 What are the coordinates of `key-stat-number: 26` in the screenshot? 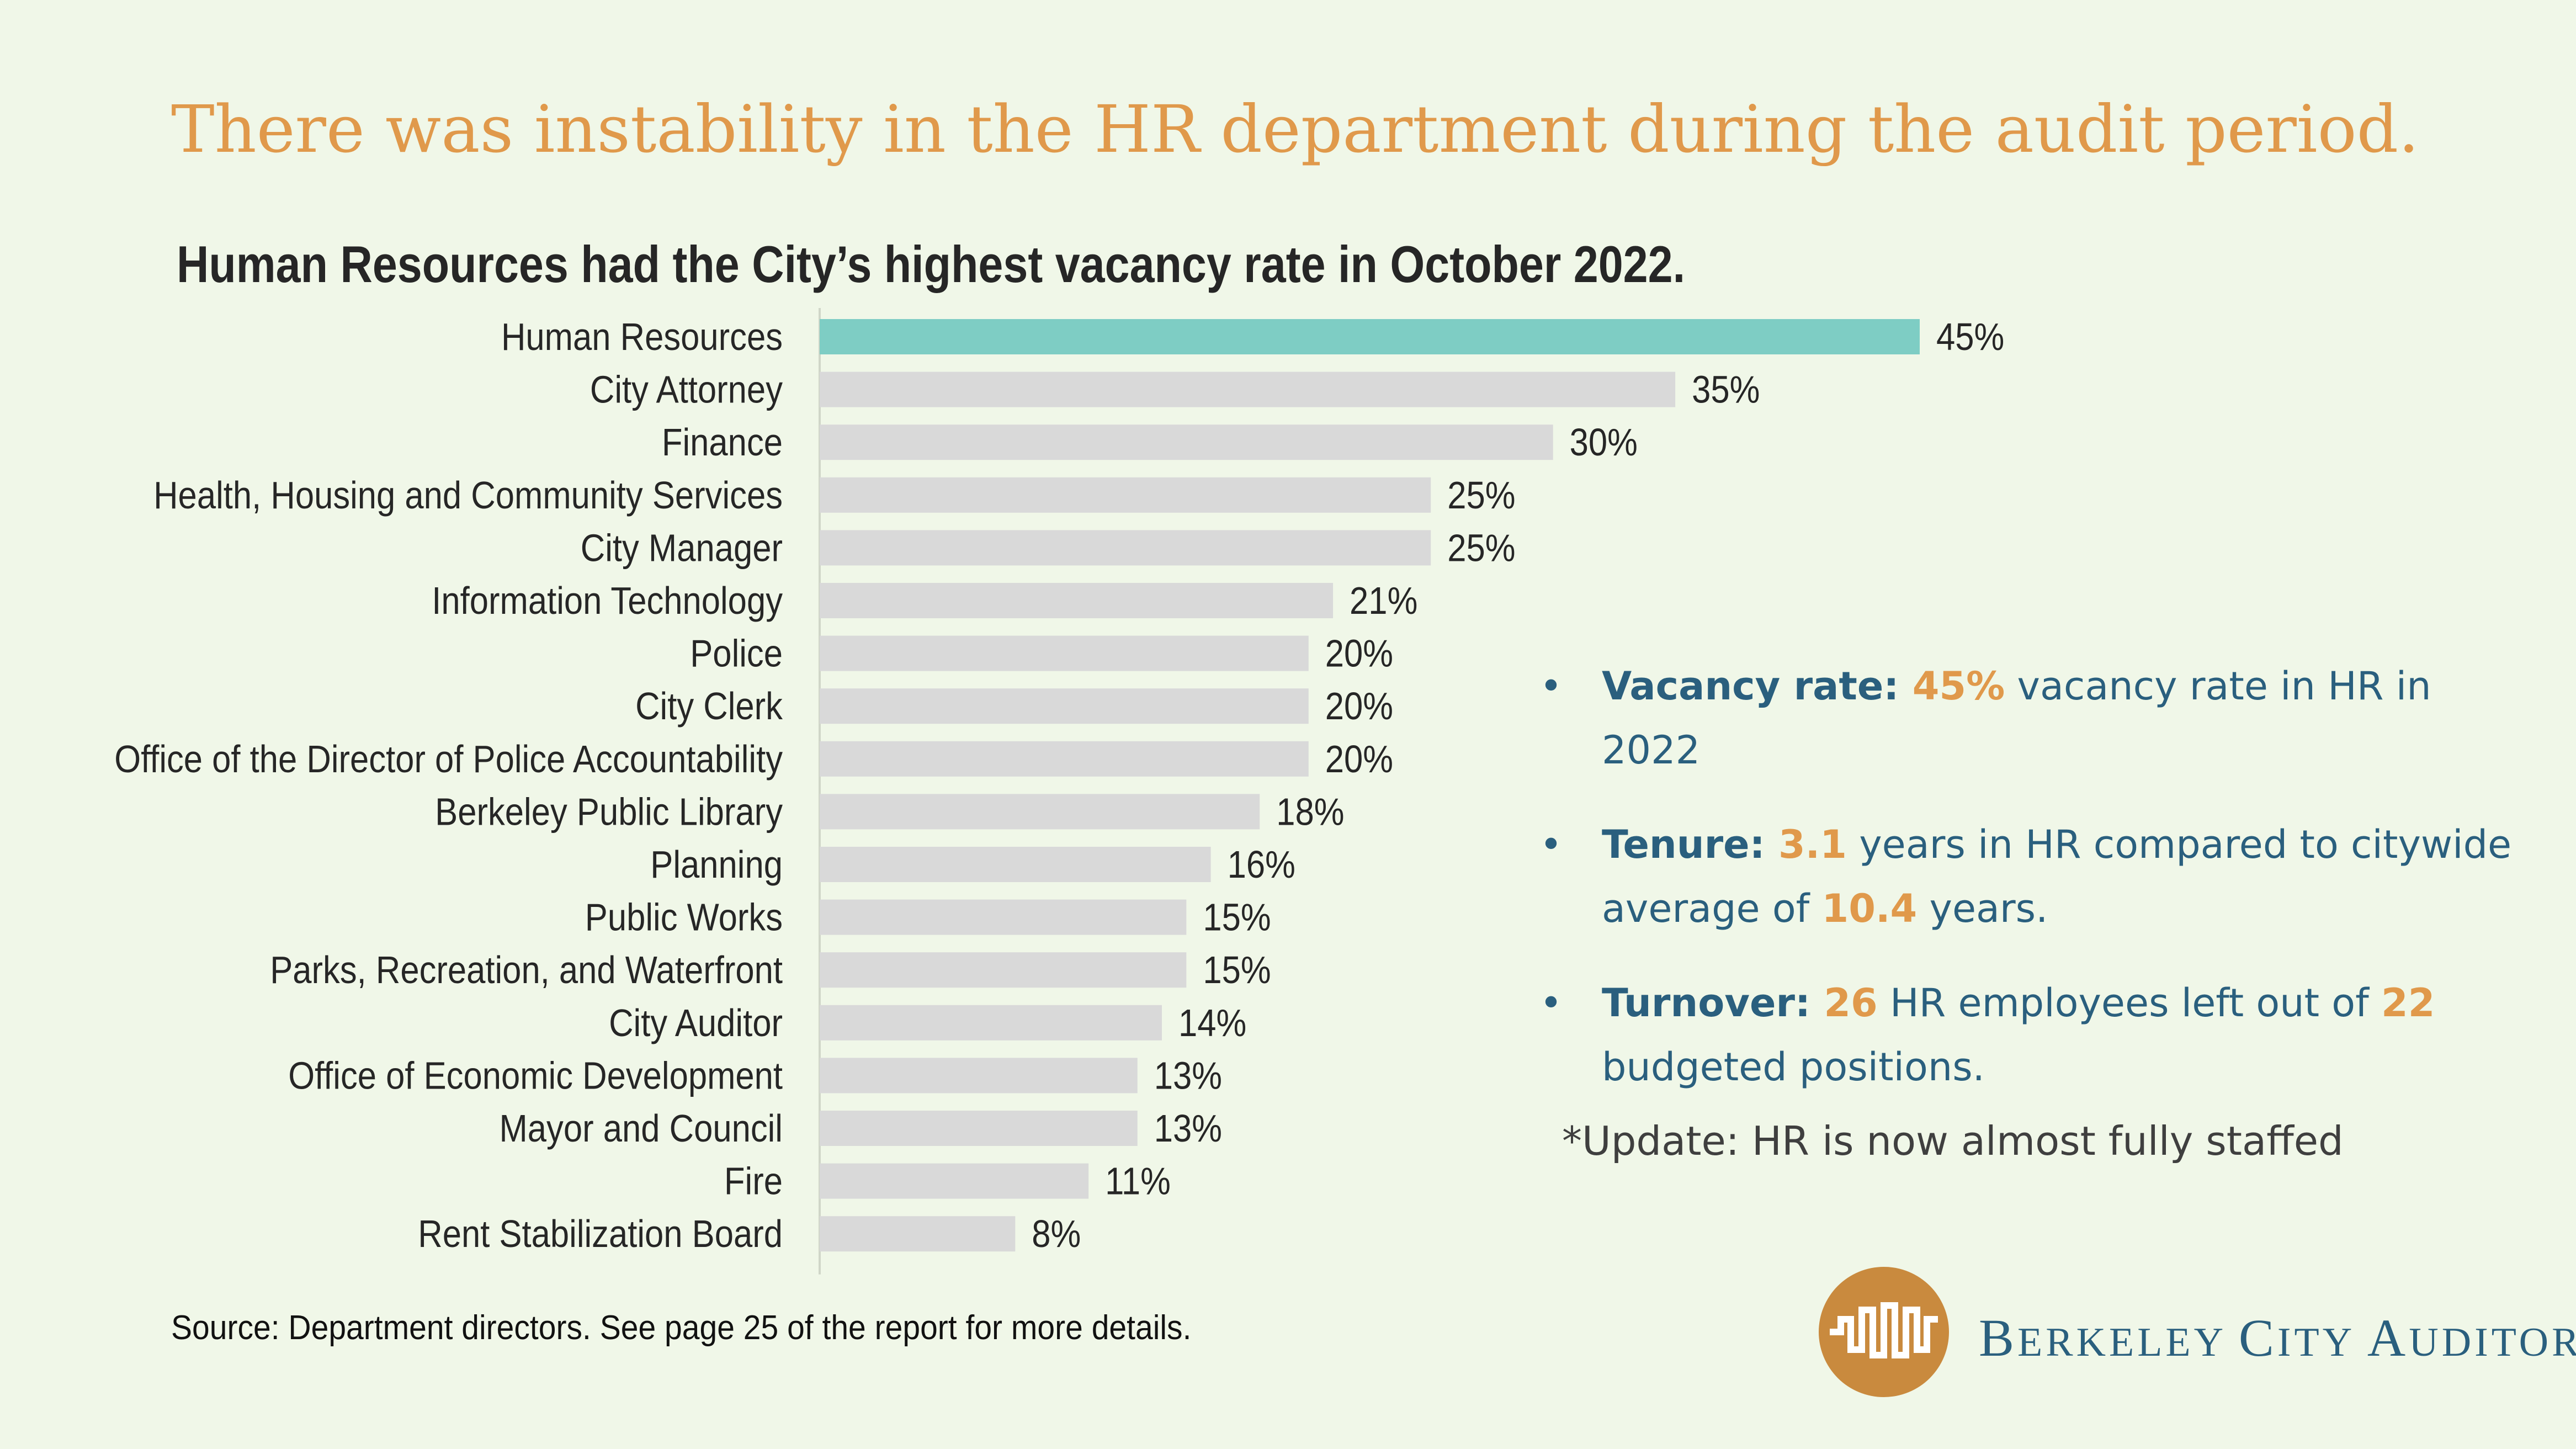 It's located at (1851, 1003).